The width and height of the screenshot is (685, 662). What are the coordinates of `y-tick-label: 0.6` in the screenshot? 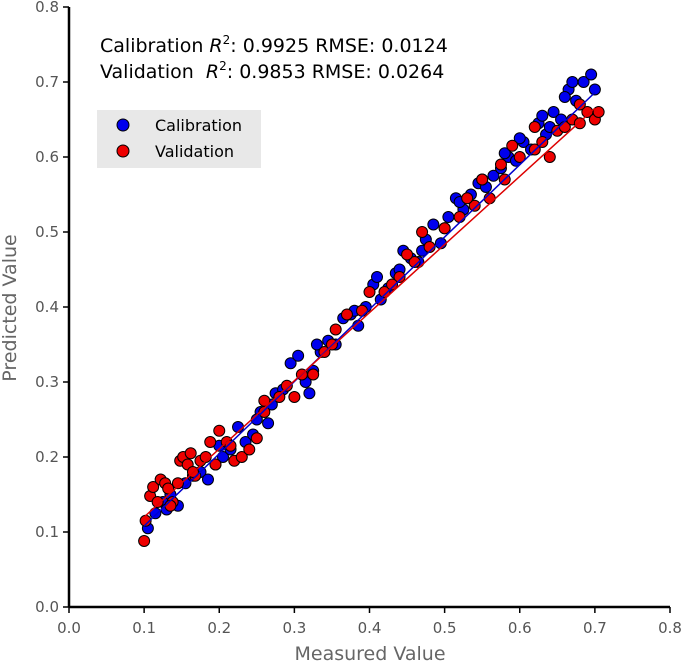 It's located at (47, 157).